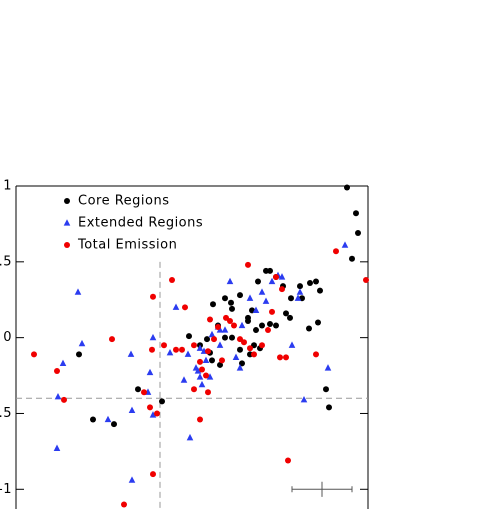  Describe the element at coordinates (127, 245) in the screenshot. I see `legend-label: Total Emission` at that location.